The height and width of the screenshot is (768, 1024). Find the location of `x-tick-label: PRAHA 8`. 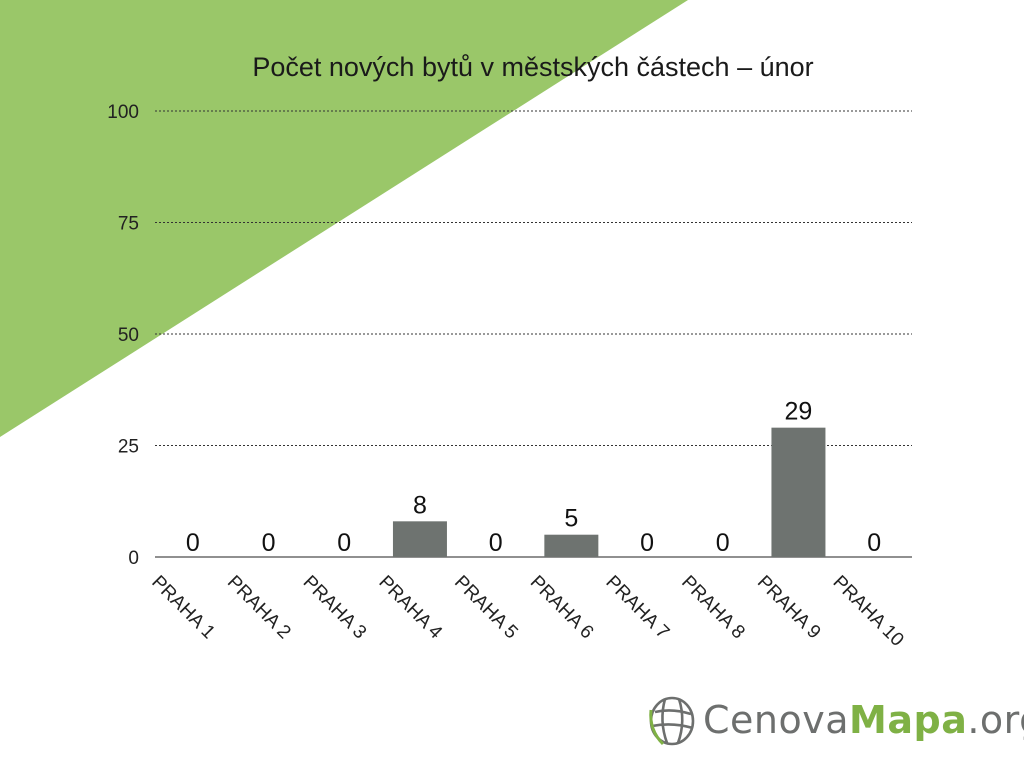

x-tick-label: PRAHA 8 is located at coordinates (713, 608).